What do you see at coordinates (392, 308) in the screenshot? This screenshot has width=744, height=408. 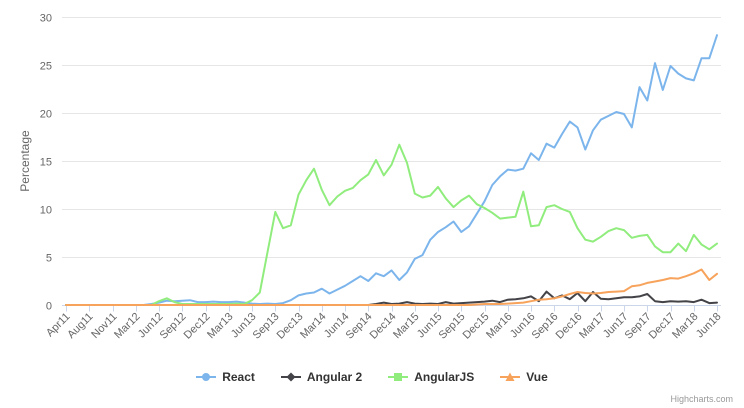 I see `x-axis-ticks` at bounding box center [392, 308].